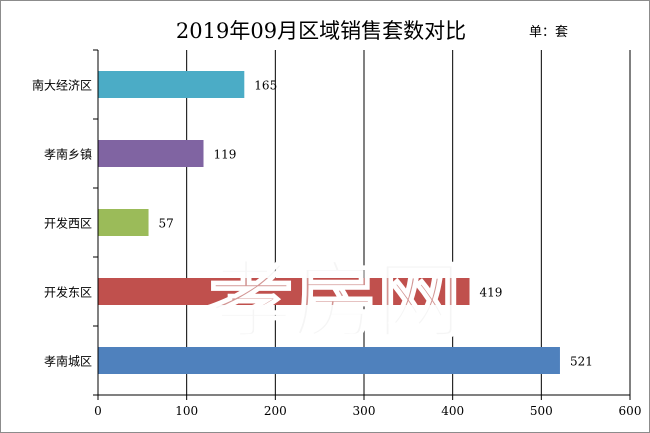 Image resolution: width=650 pixels, height=433 pixels. I want to click on x-tick-label: 200, so click(275, 411).